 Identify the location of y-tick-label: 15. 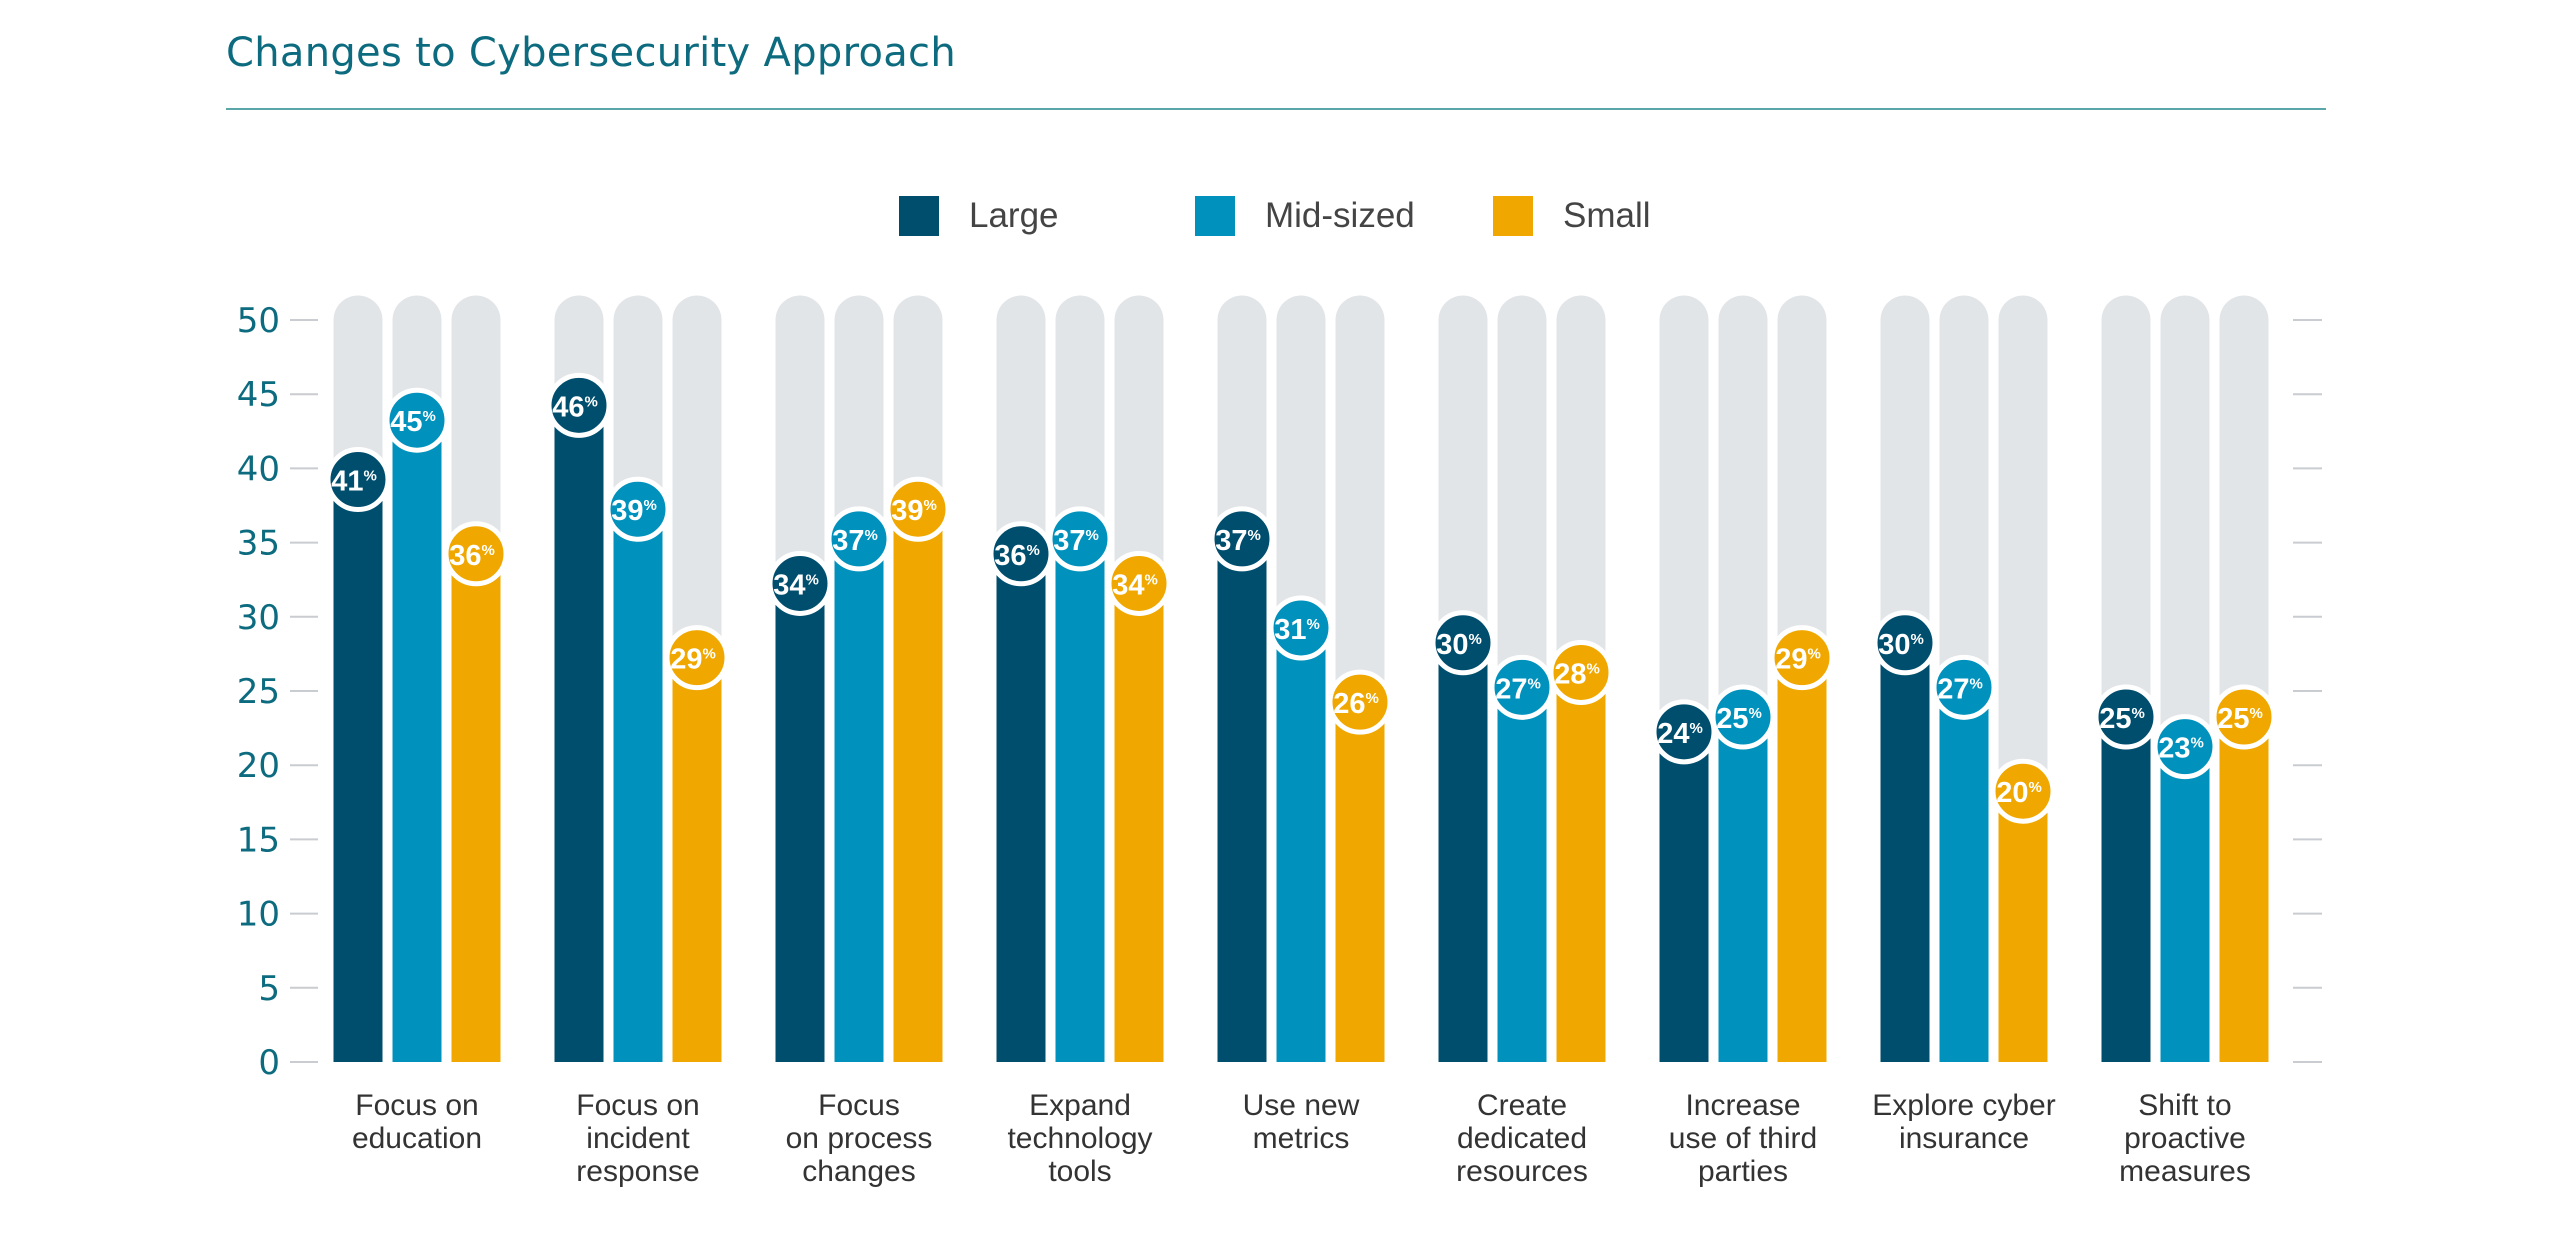
(258, 840).